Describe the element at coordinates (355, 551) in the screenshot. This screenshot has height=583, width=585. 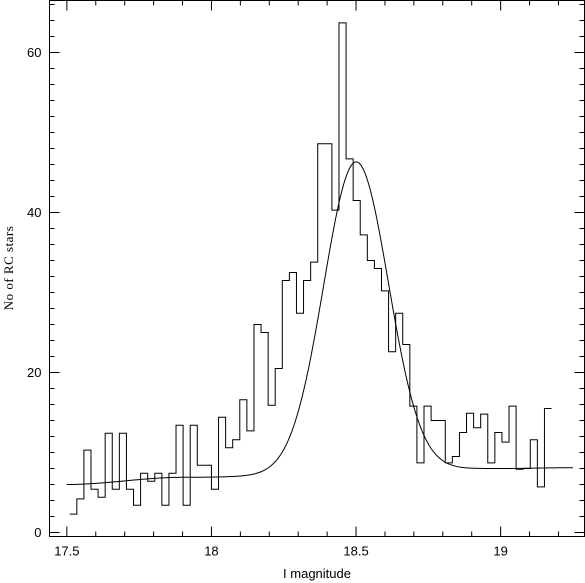
I see `x-tick-label: 18.5` at that location.